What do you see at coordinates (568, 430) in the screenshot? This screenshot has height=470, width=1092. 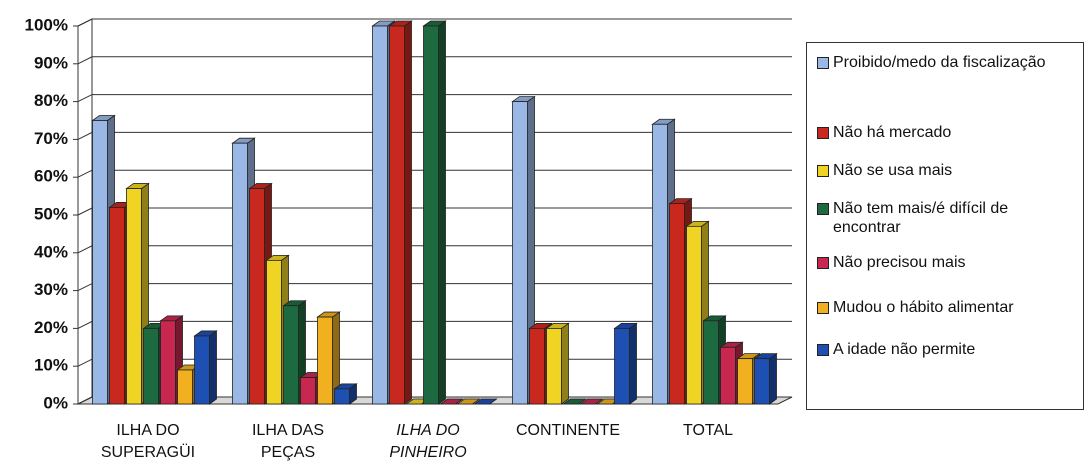 I see `x-tick-label: CONTINENTE` at bounding box center [568, 430].